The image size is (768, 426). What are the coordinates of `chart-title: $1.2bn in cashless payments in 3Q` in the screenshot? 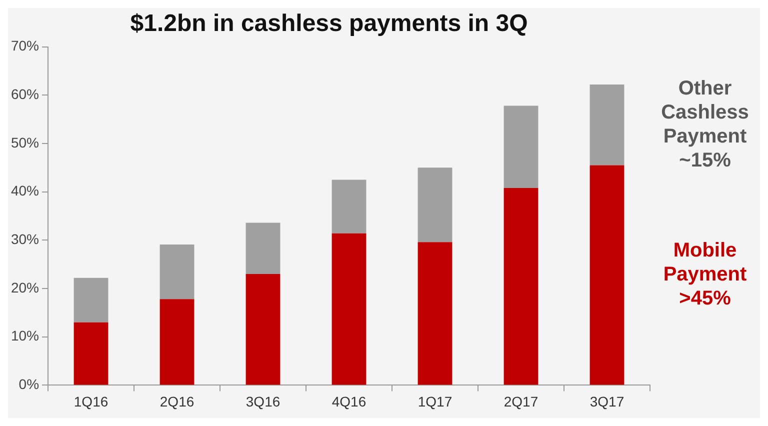 It's located at (329, 24).